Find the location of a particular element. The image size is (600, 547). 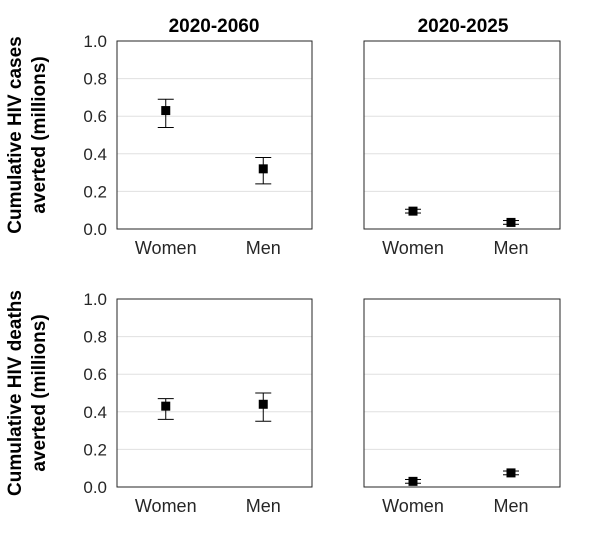

row1-ylabel-line1: Cumulative HIV cases is located at coordinates (15, 134).